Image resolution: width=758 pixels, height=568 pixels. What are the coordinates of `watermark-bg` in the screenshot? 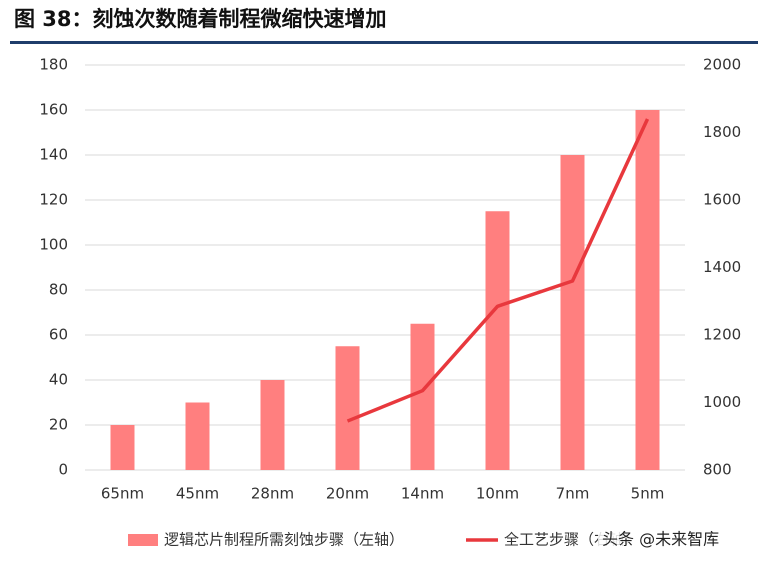 It's located at (674, 540).